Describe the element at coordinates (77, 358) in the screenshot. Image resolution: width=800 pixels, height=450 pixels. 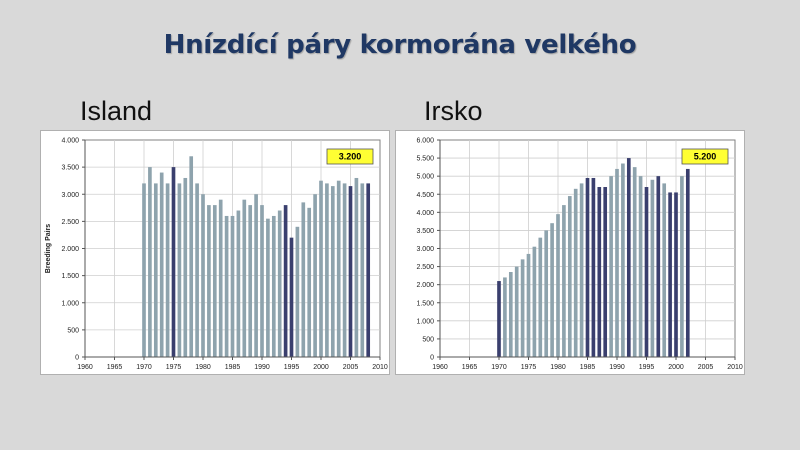
I see `y-tick-label: 0` at that location.